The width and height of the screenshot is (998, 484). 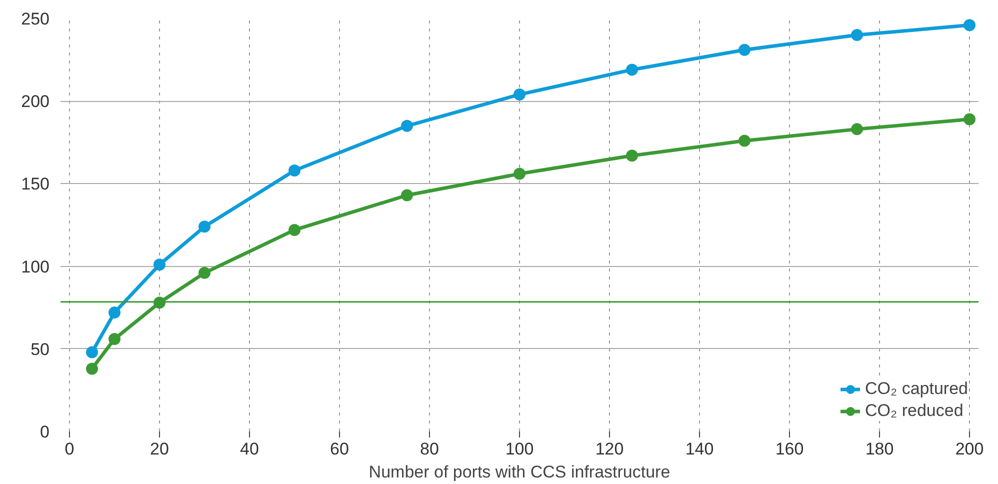 I want to click on y-tick-label: 50, so click(x=40, y=349).